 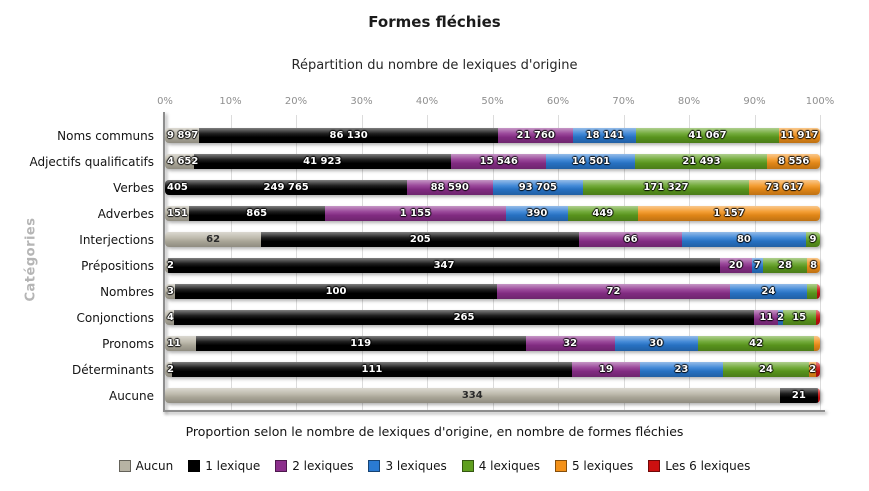 I want to click on segment-value-label: 32, so click(x=570, y=343).